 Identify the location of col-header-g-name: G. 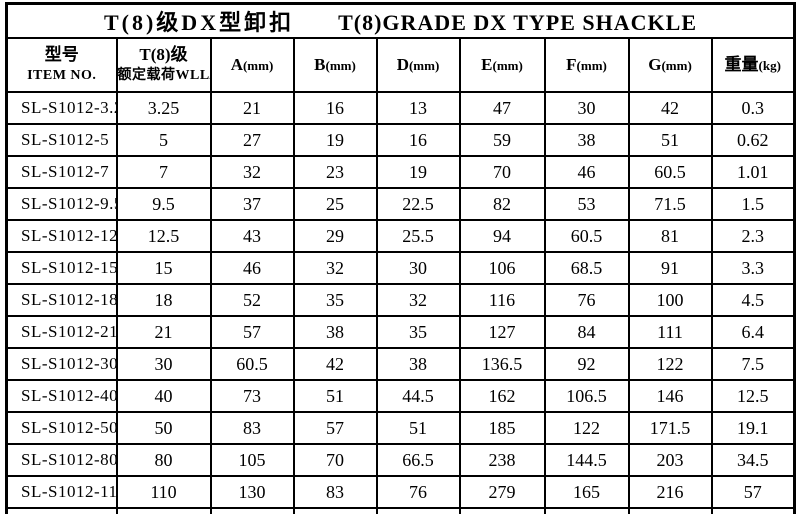
(655, 64).